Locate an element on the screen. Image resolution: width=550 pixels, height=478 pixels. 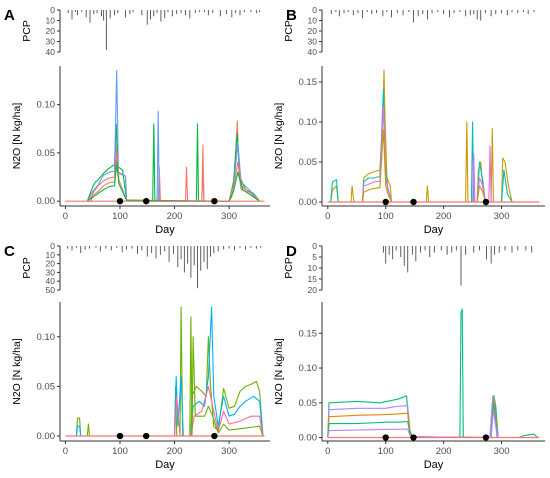
precip-tick-label: 15 is located at coordinates (313, 279).